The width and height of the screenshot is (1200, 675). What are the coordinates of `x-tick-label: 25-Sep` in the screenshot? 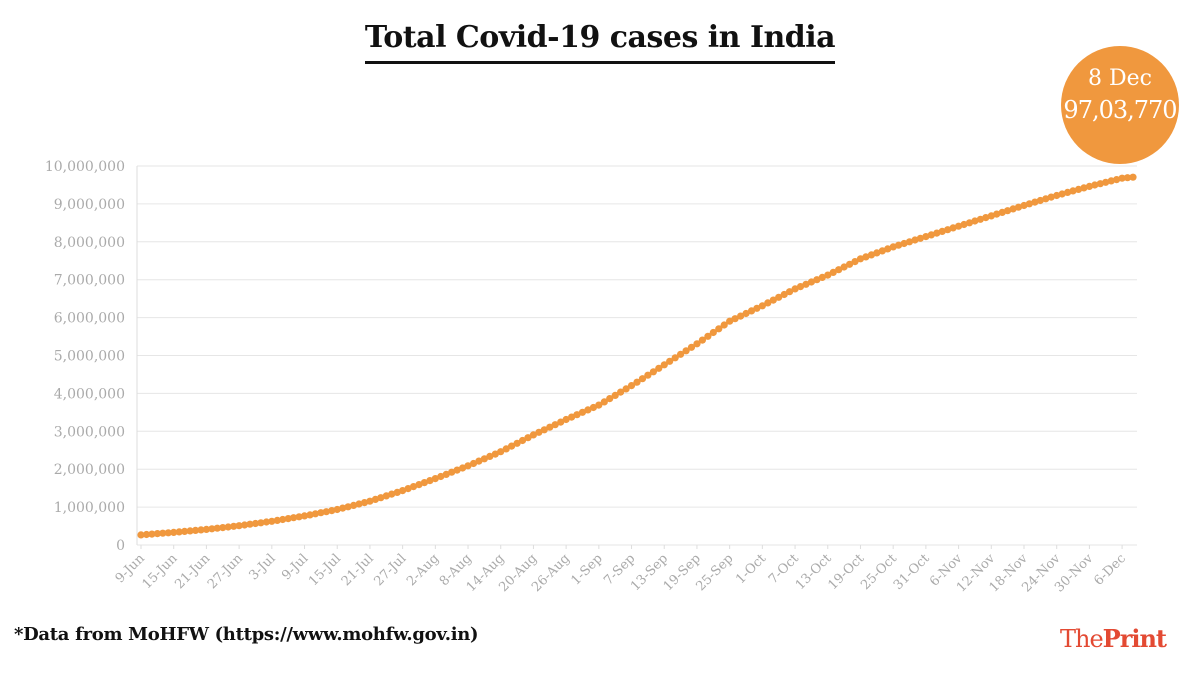 It's located at (714, 572).